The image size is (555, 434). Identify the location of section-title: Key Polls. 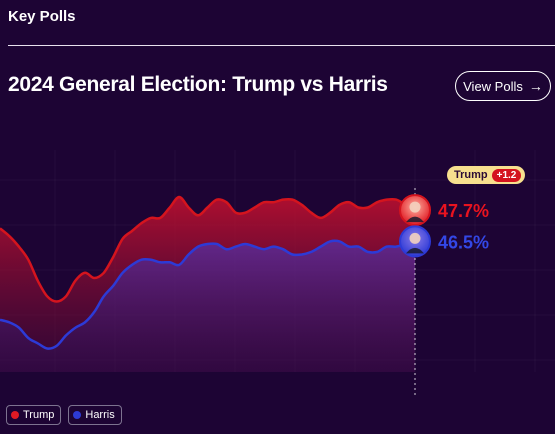
(42, 16).